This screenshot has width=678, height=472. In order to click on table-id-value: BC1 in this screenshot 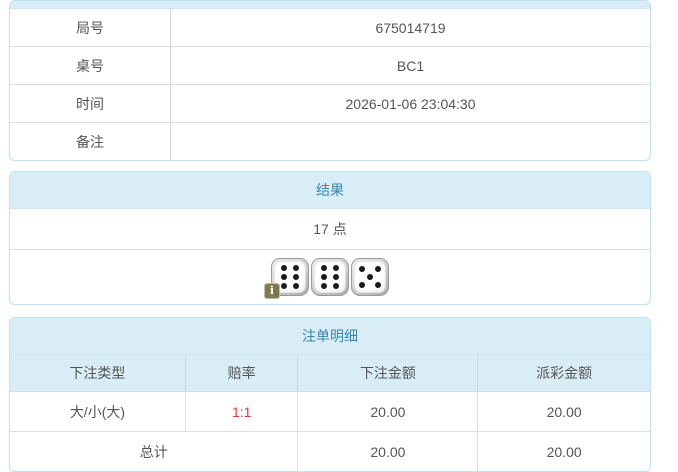, I will do `click(410, 65)`.